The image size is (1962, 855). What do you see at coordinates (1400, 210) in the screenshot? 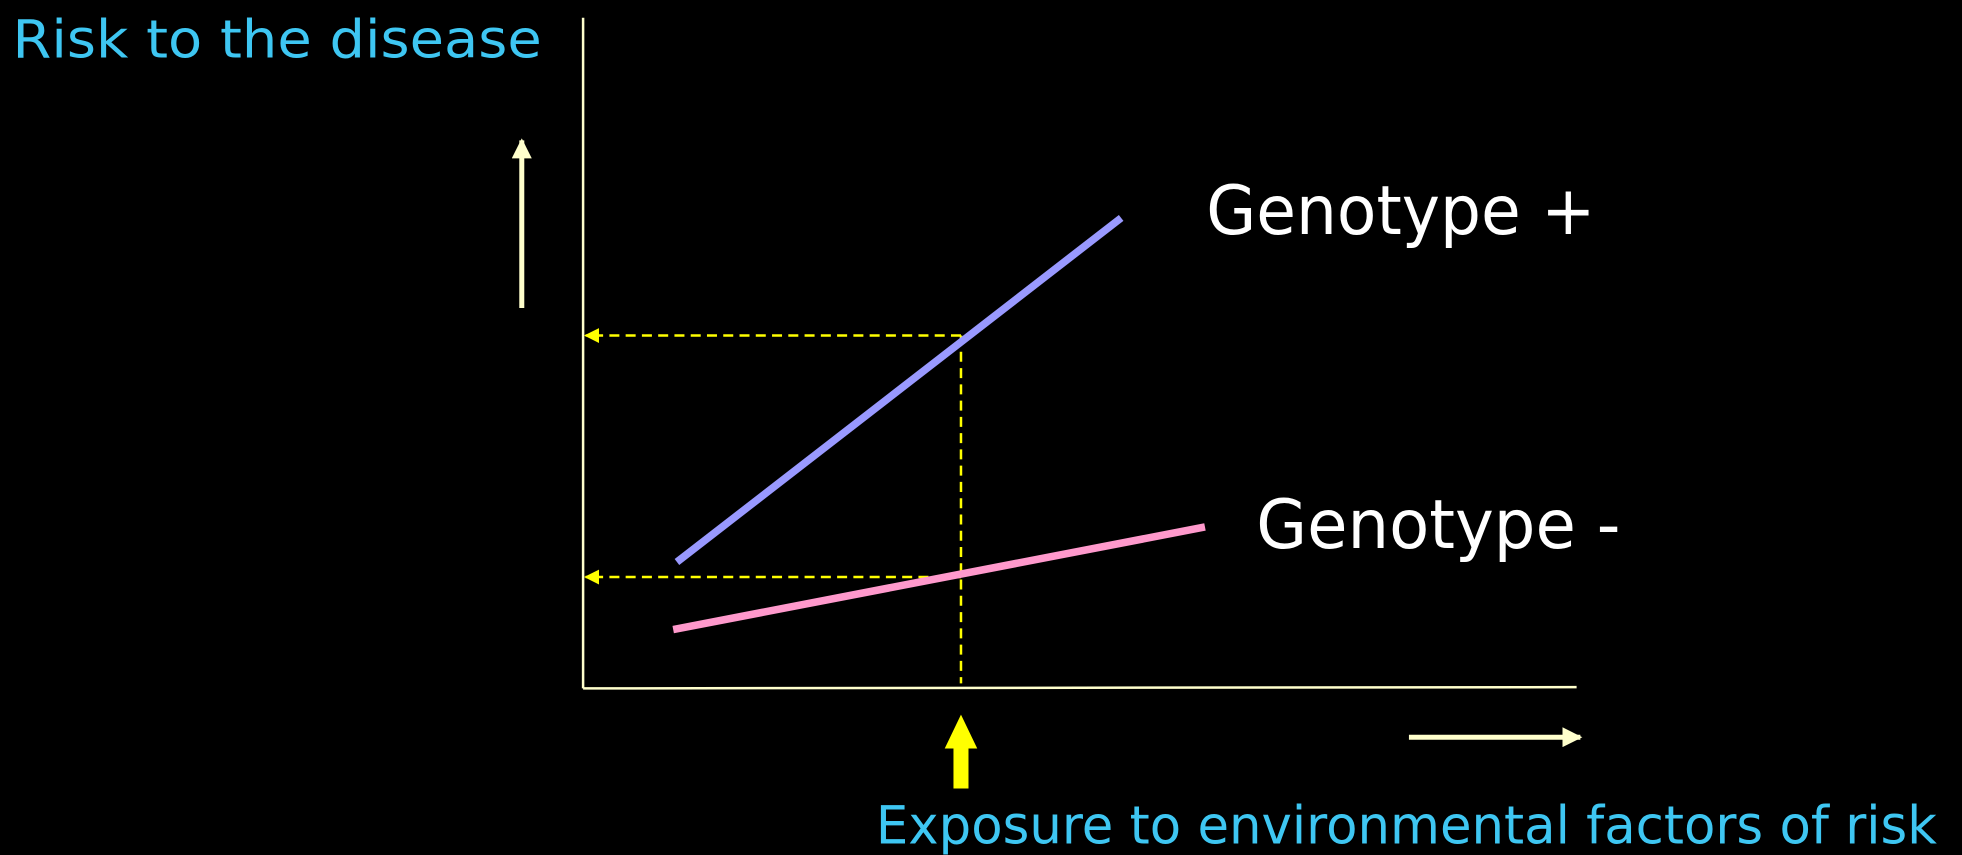
I see `line-label: Genotype +` at bounding box center [1400, 210].